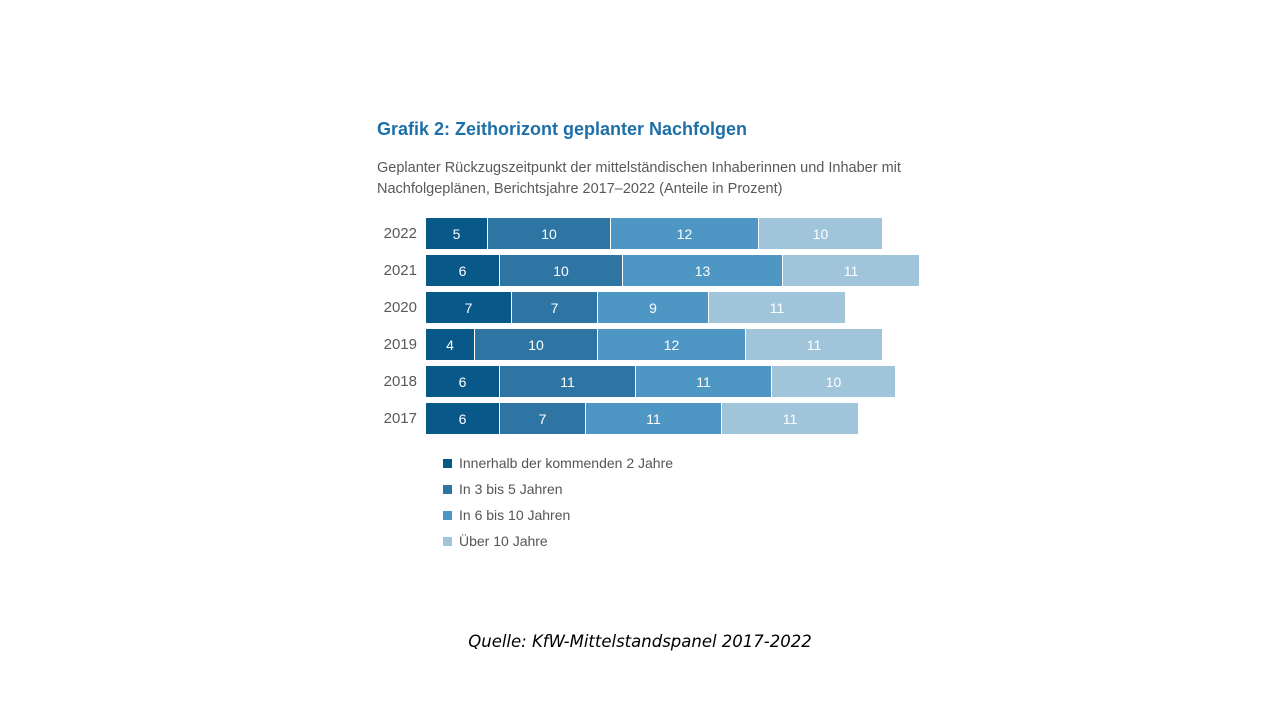 This screenshot has height=720, width=1280. What do you see at coordinates (653, 307) in the screenshot?
I see `bar-segment: 9` at bounding box center [653, 307].